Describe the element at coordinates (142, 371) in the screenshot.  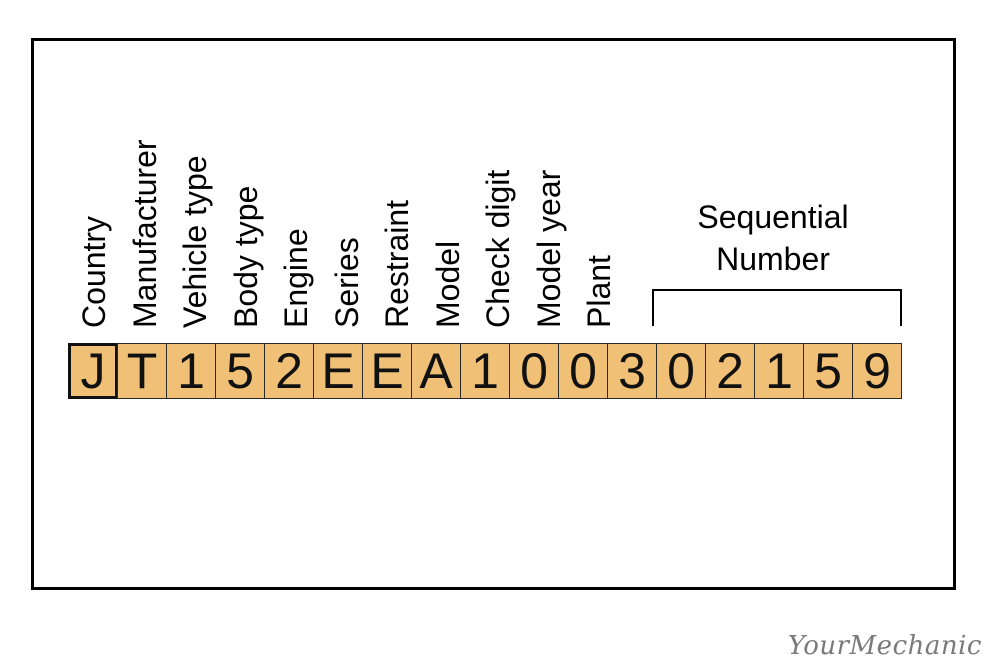
I see `vin-char-cell: T` at that location.